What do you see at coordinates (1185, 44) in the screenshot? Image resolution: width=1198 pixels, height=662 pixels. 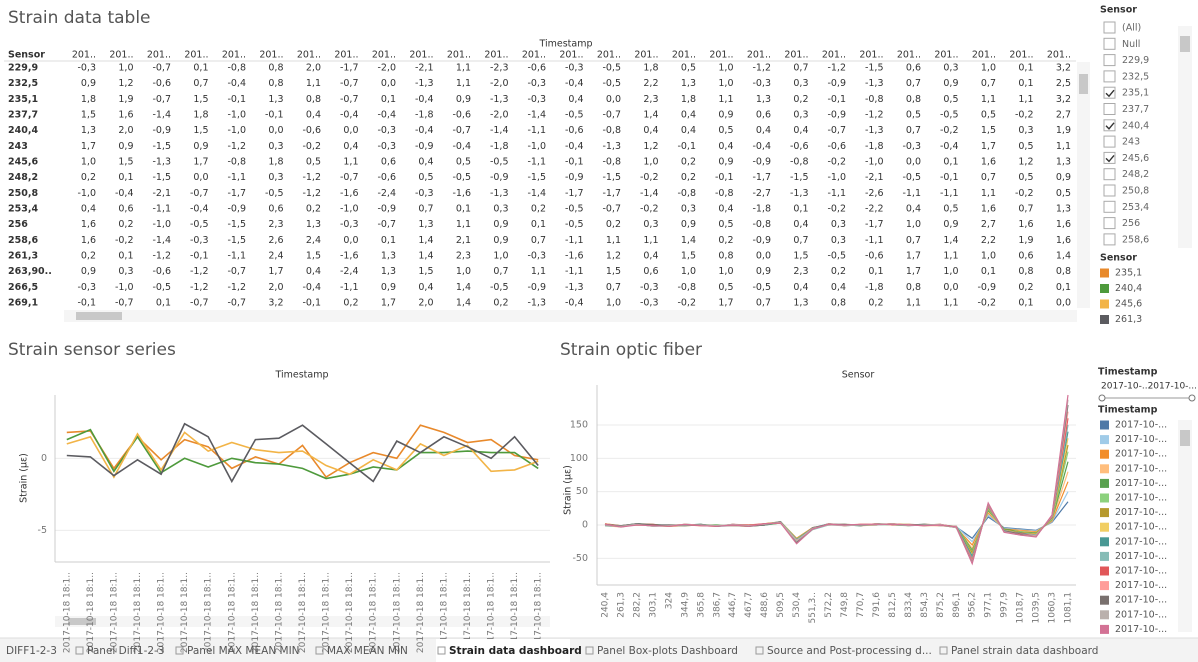 I see `filter-thumb` at bounding box center [1185, 44].